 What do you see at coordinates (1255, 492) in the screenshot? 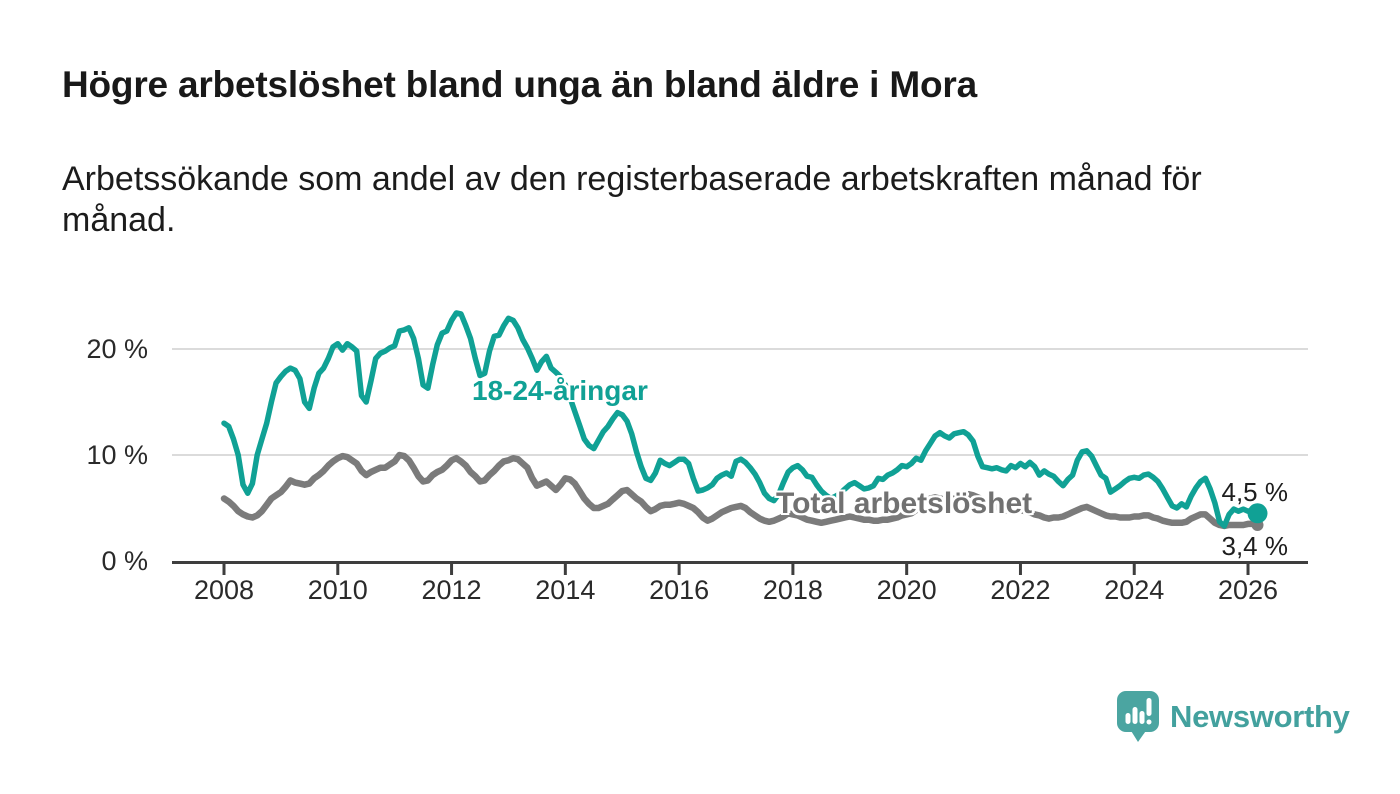
I see `end-value-label-youth: 4,5 %` at bounding box center [1255, 492].